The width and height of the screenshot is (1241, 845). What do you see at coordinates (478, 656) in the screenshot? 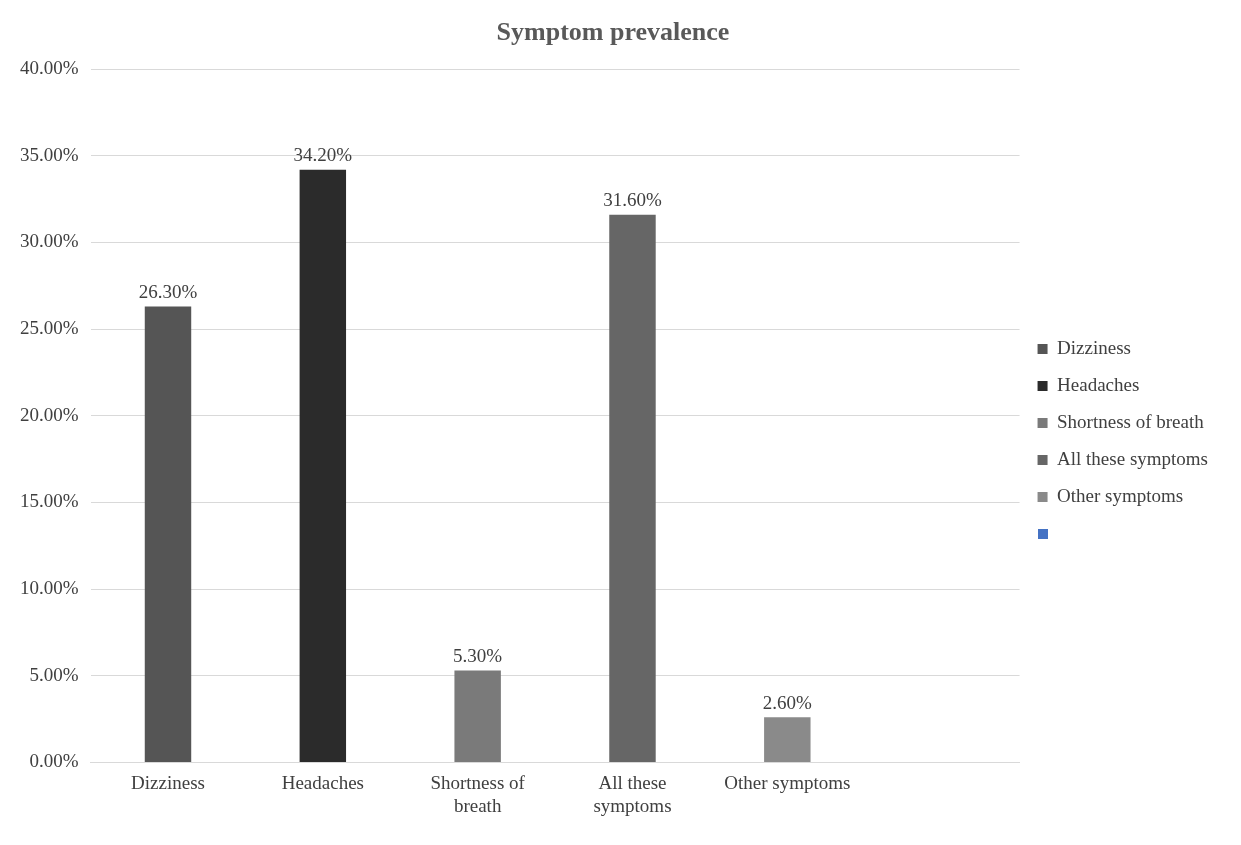
I see `data-label: 5.30%` at bounding box center [478, 656].